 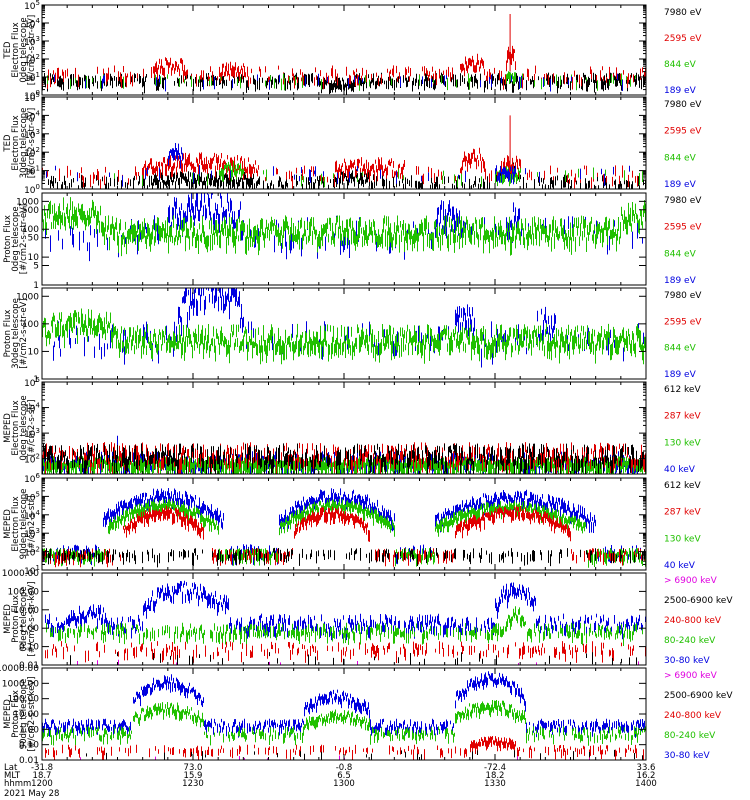 I want to click on date-label: 2021 May 28, so click(x=31, y=794).